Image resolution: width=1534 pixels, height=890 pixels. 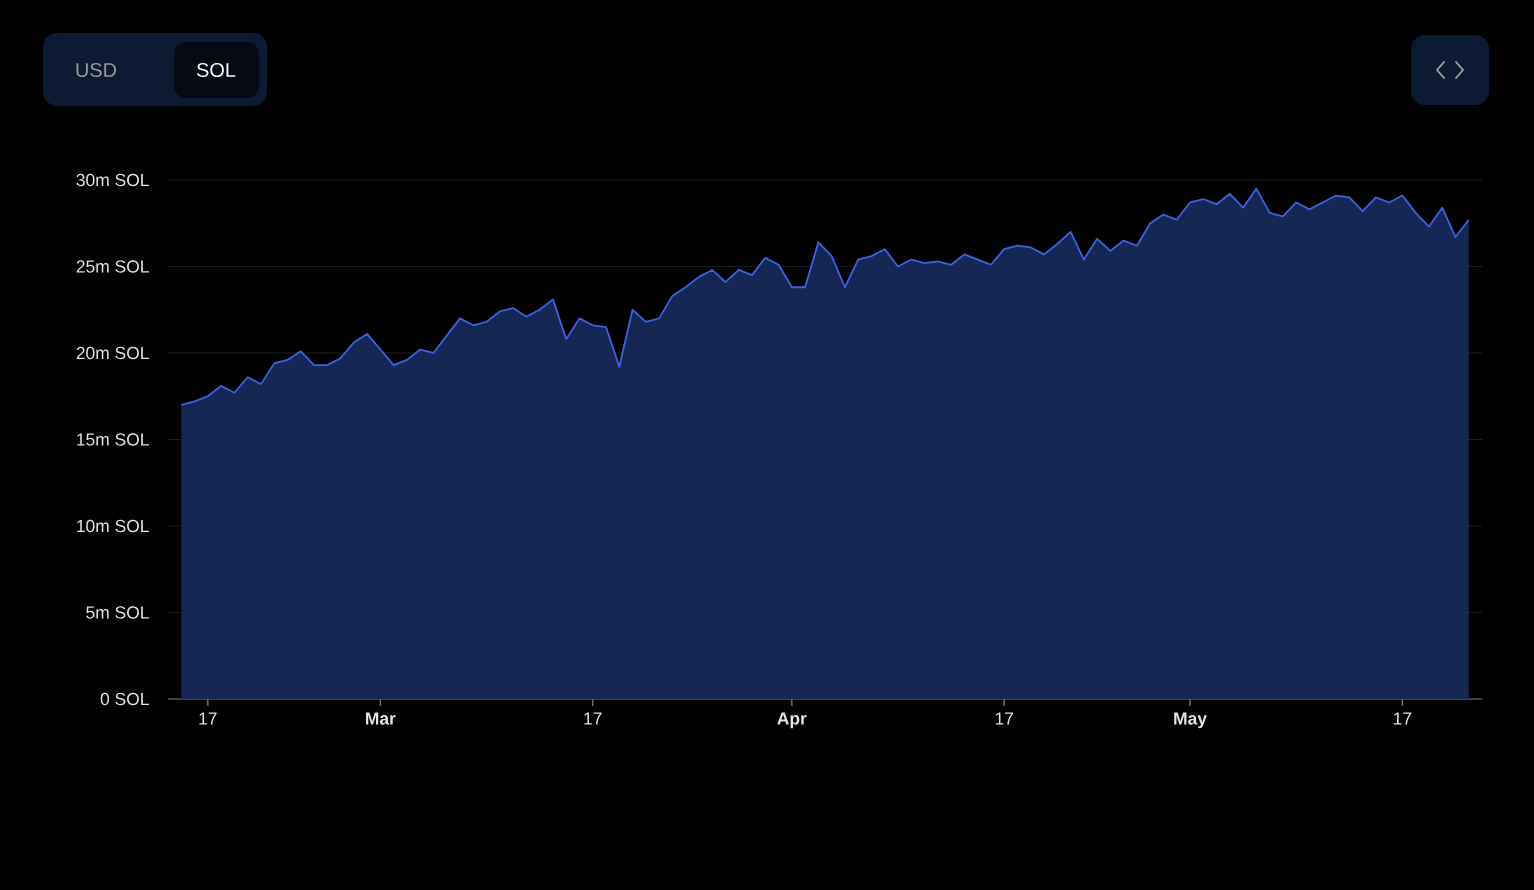 What do you see at coordinates (113, 526) in the screenshot?
I see `y-tick-label: 10m SOL` at bounding box center [113, 526].